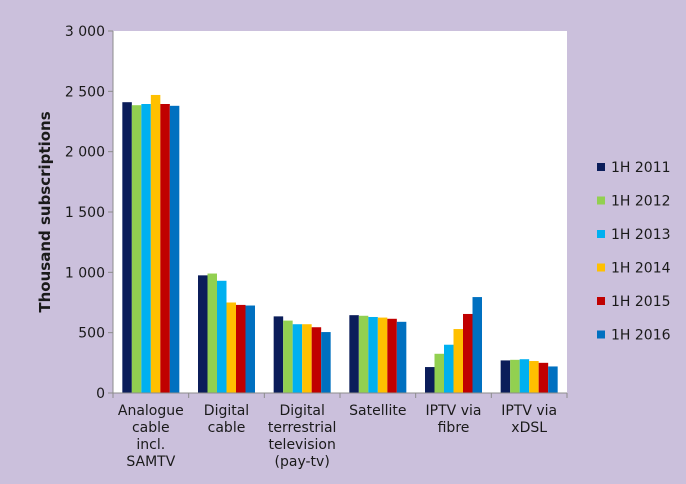 The width and height of the screenshot is (686, 484). I want to click on y-tick-label: 2 500, so click(85, 92).